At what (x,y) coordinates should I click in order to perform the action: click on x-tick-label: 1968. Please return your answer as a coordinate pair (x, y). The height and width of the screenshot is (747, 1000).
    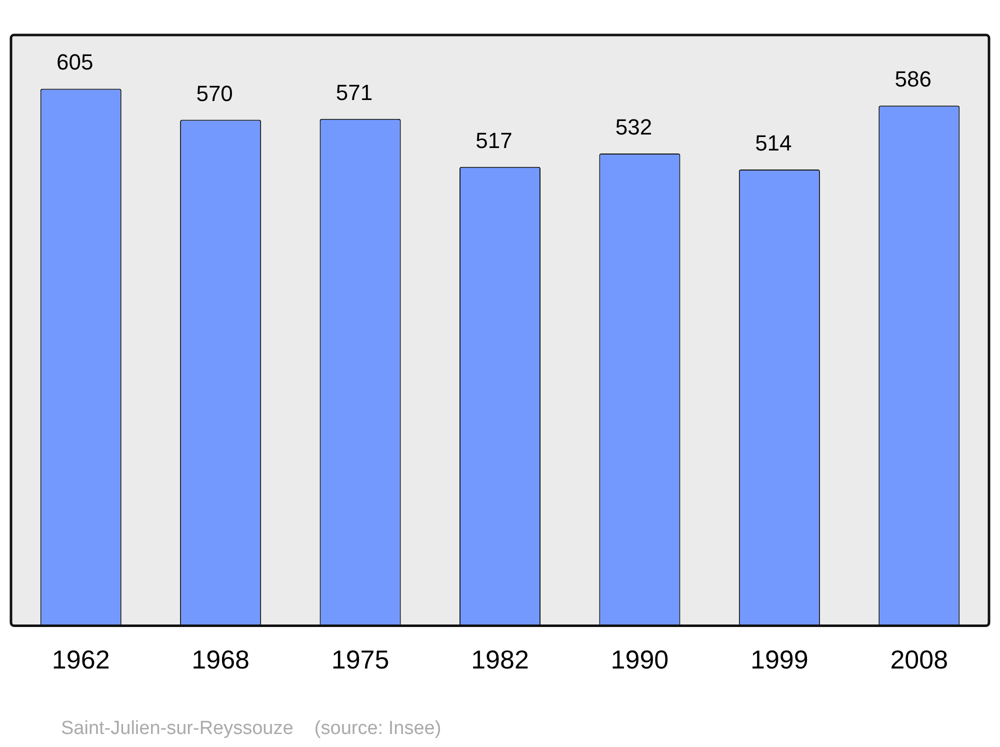
    Looking at the image, I should click on (221, 659).